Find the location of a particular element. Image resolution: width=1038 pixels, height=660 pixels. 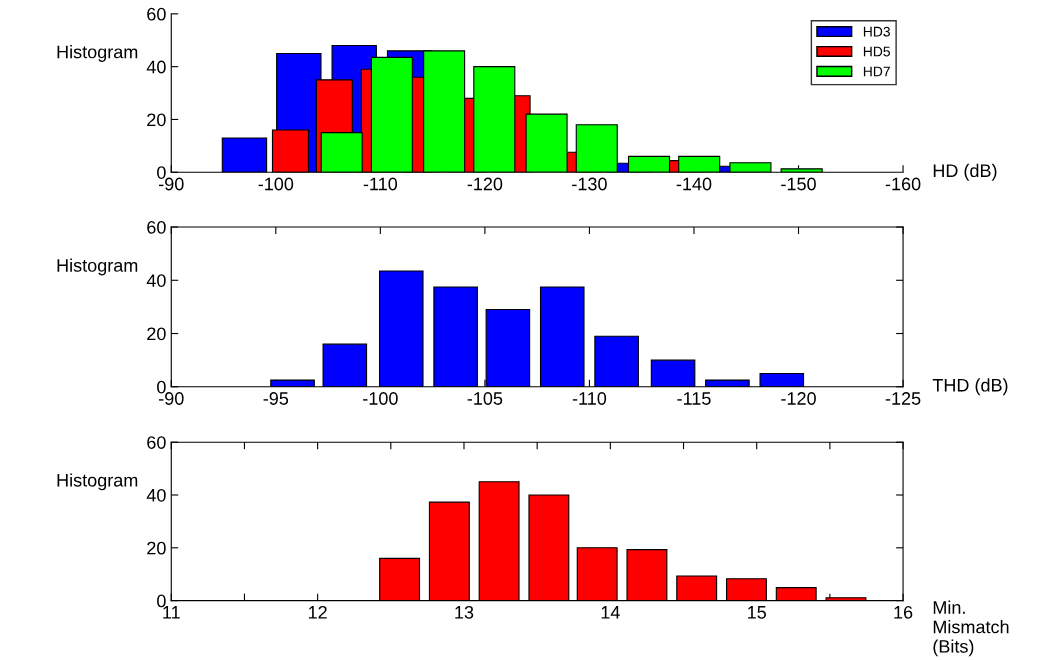

legend-label: HD7 is located at coordinates (876, 71).